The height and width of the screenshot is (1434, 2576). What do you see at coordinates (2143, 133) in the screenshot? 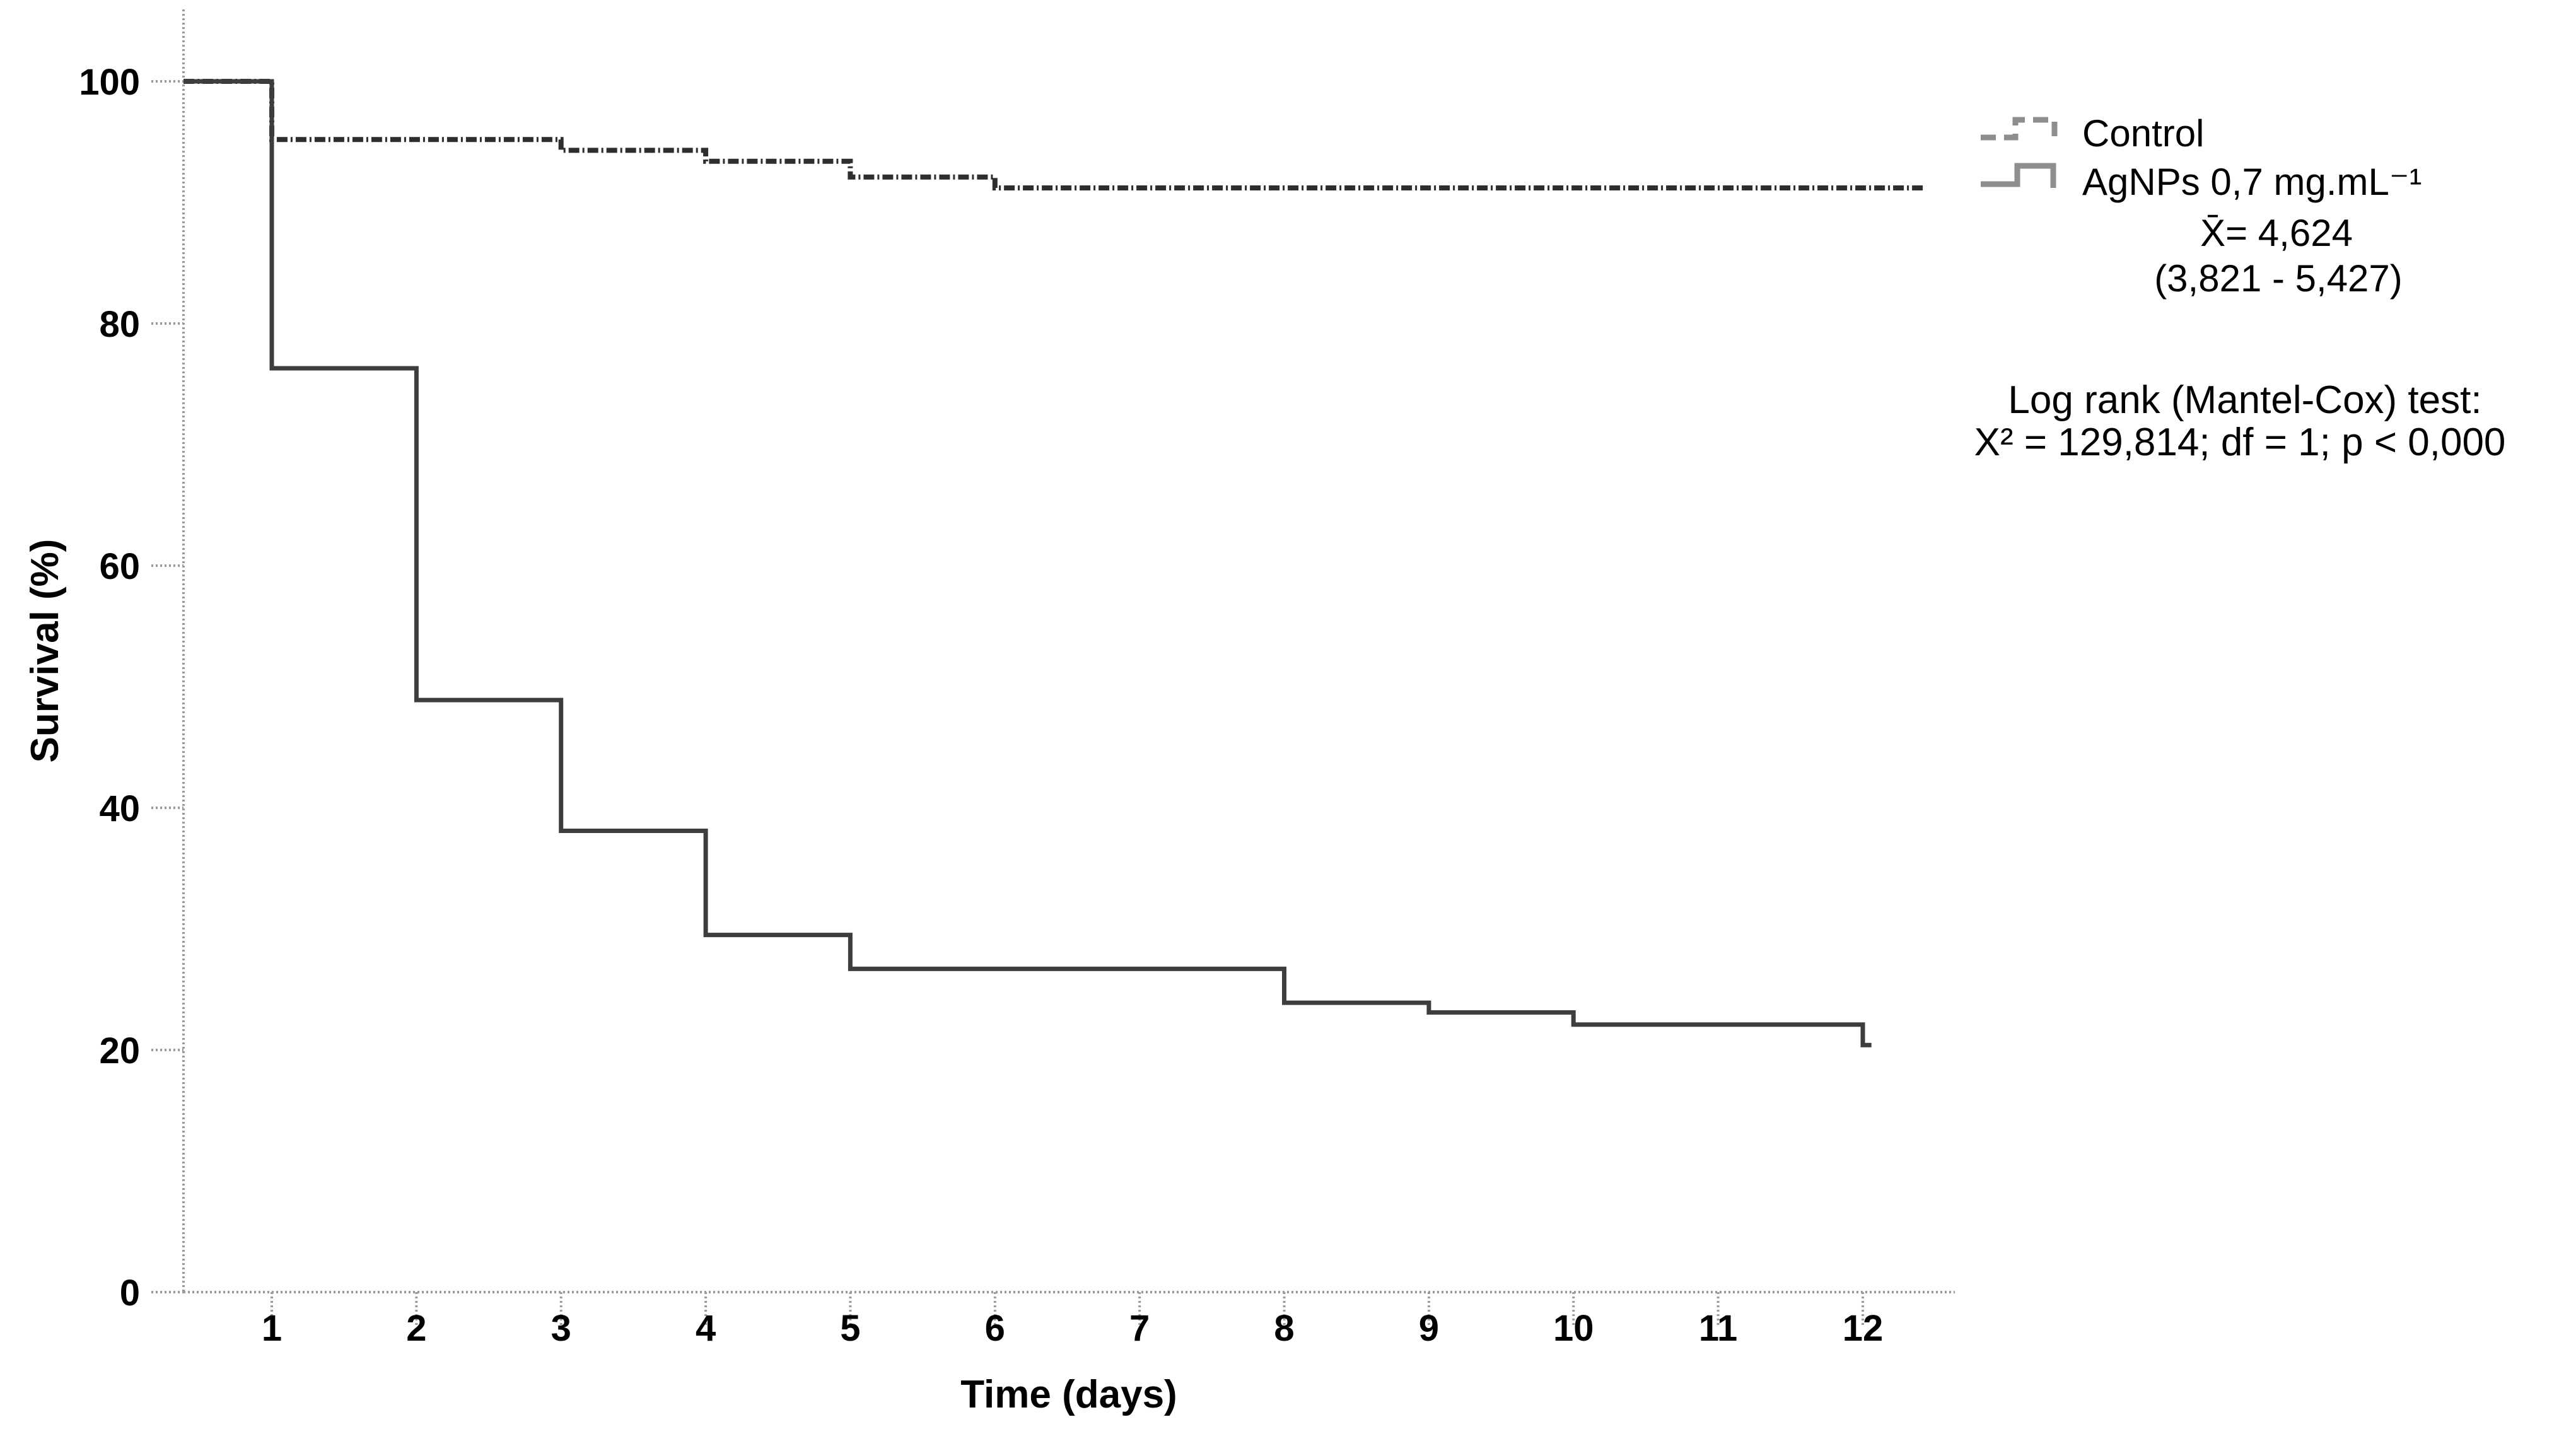
I see `legend-label-control: Control` at bounding box center [2143, 133].